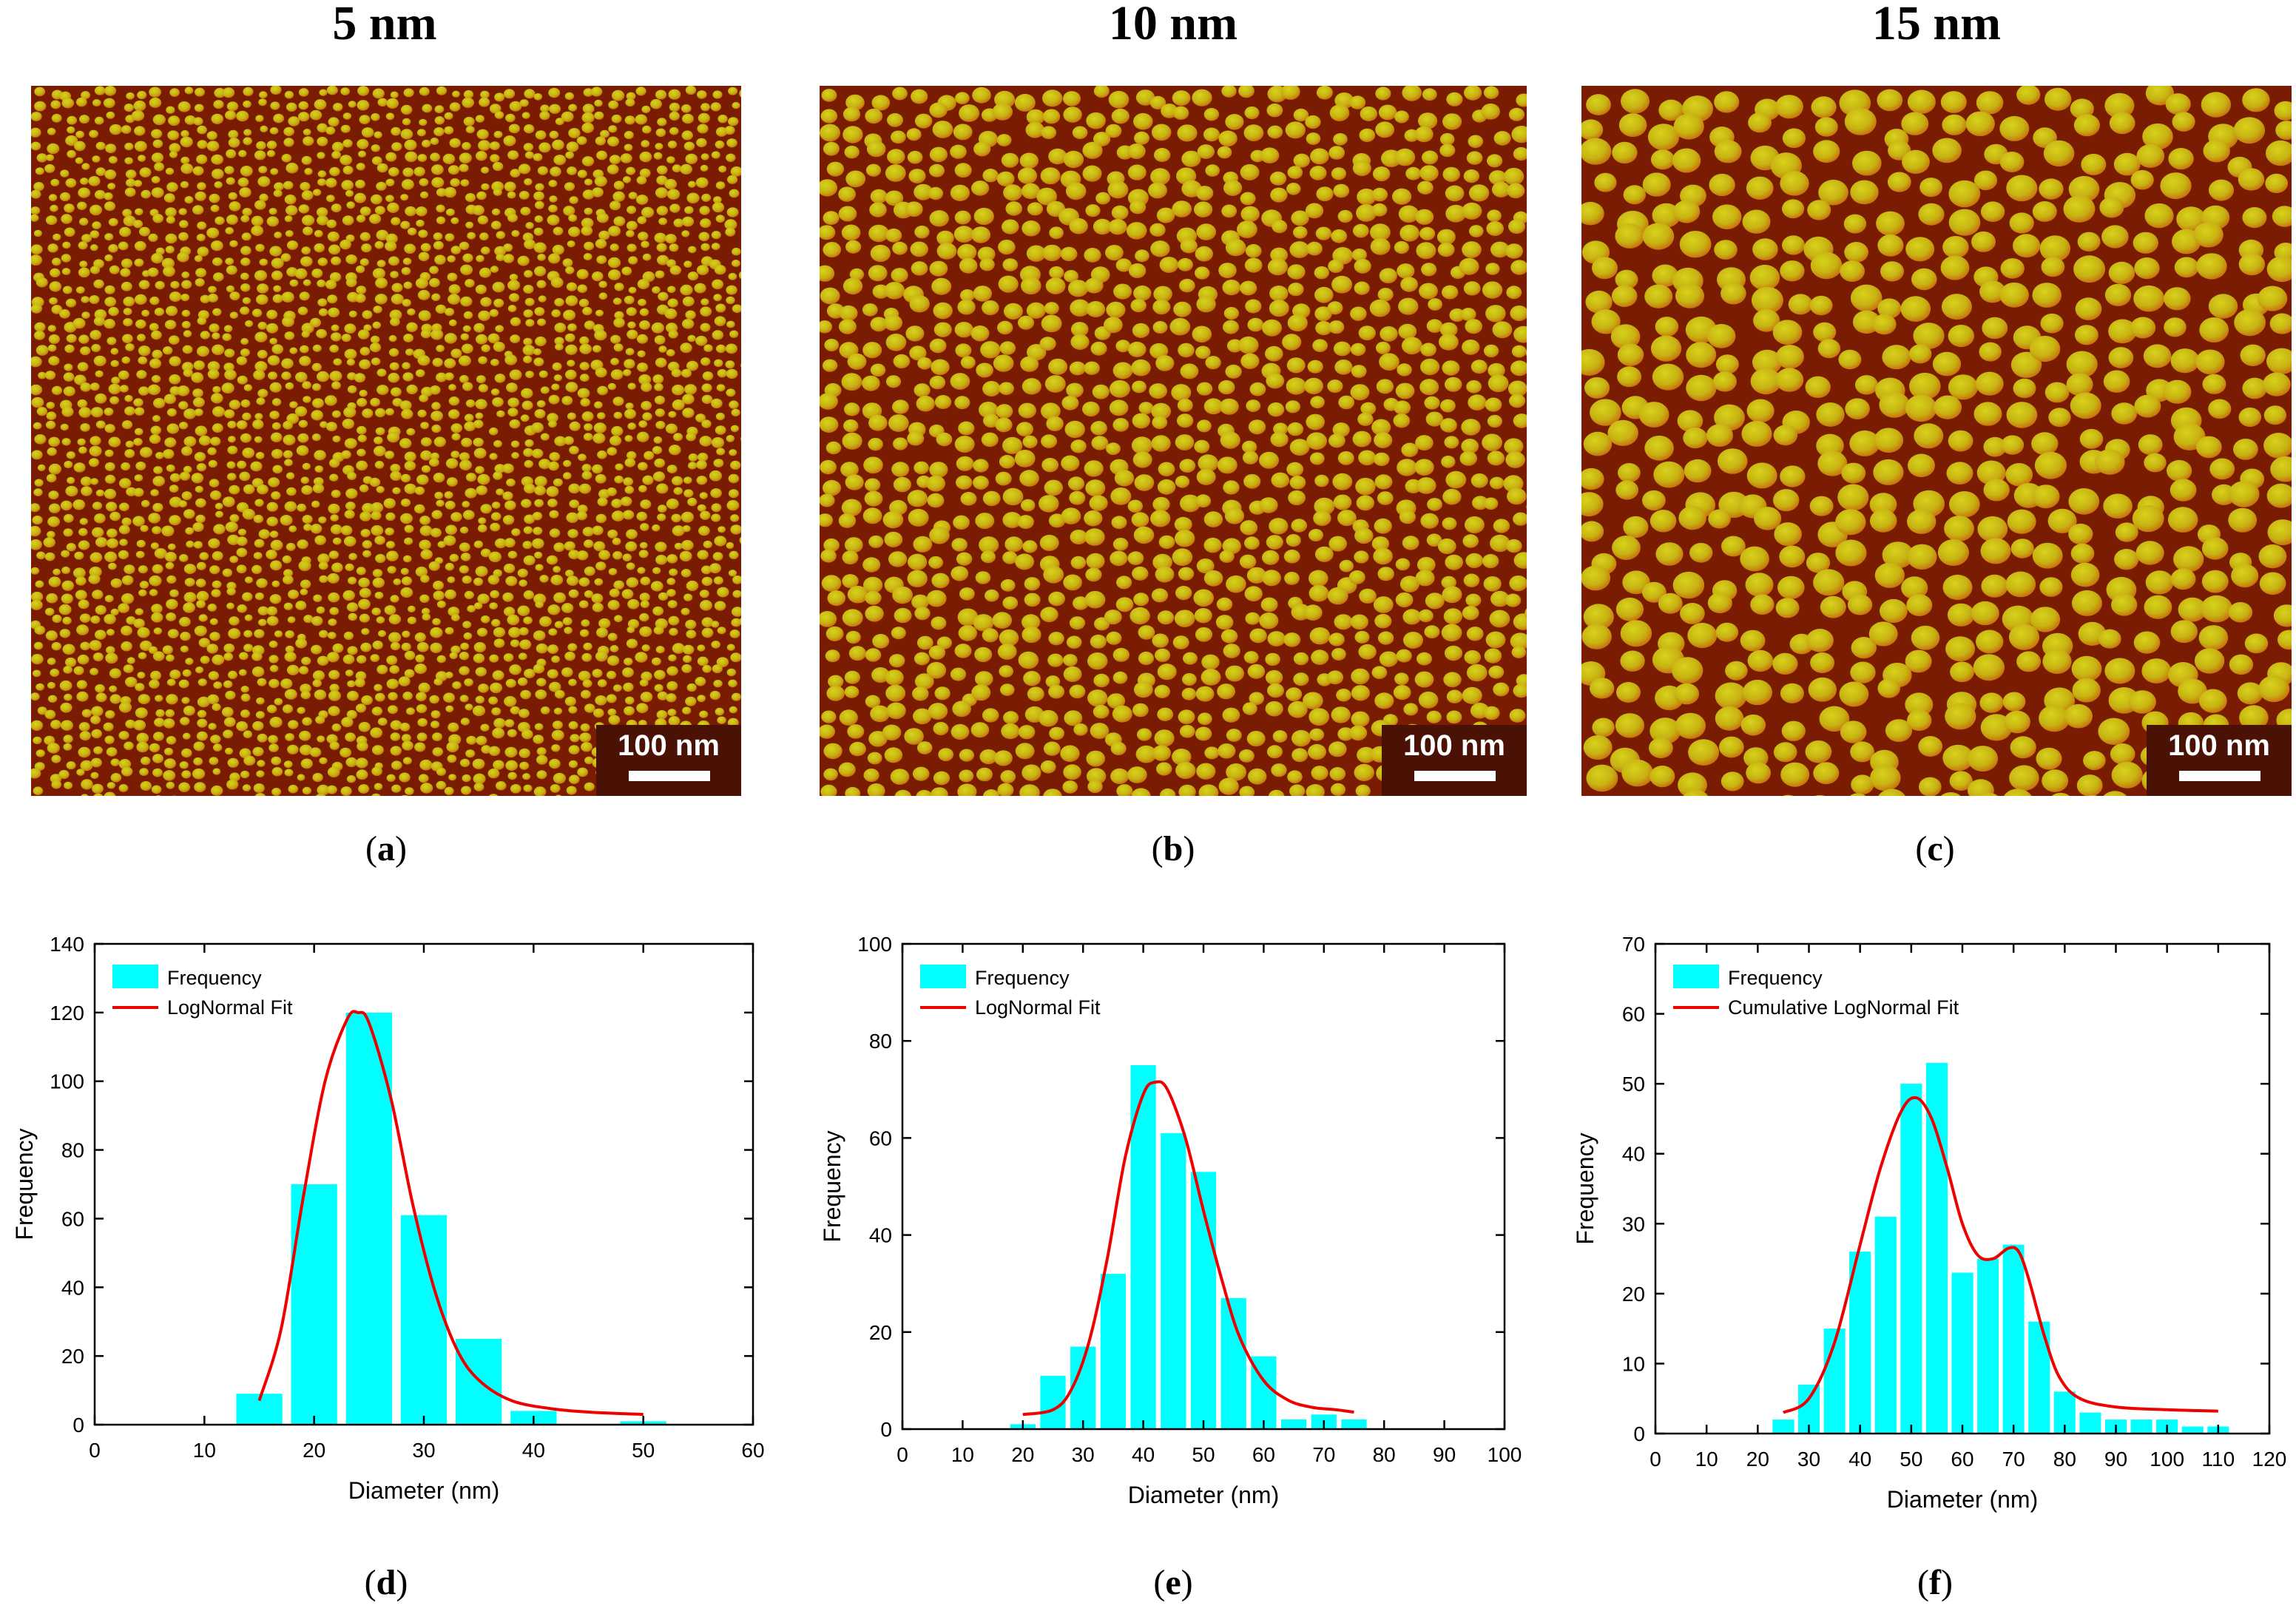 Image resolution: width=2296 pixels, height=1617 pixels. What do you see at coordinates (1173, 441) in the screenshot?
I see `afm-image-10nm: 100 nm` at bounding box center [1173, 441].